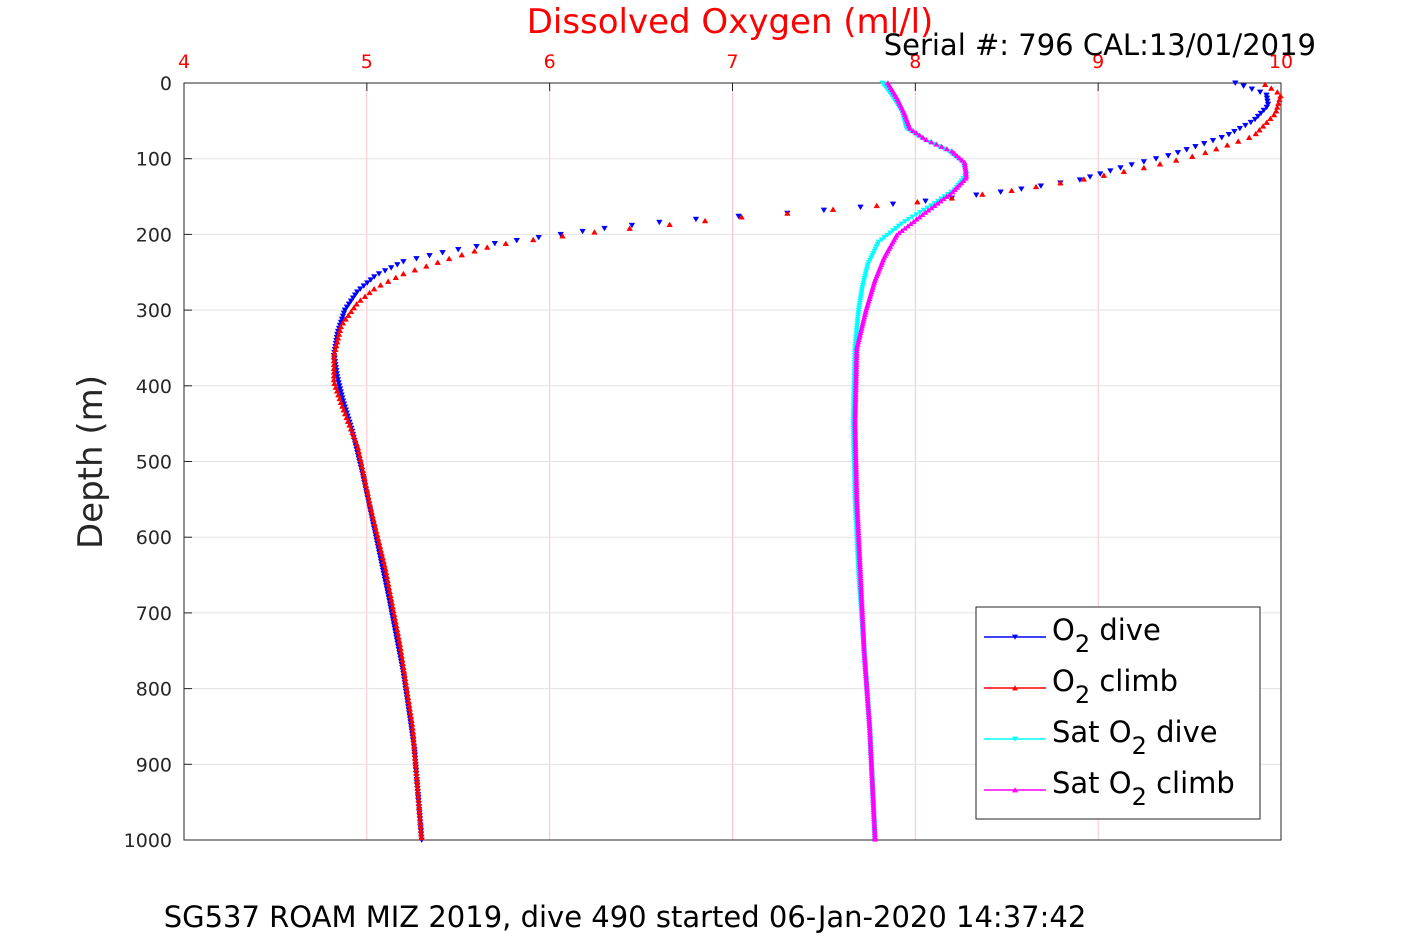 Image resolution: width=1417 pixels, height=945 pixels. I want to click on legend-marker, so click(1015, 688).